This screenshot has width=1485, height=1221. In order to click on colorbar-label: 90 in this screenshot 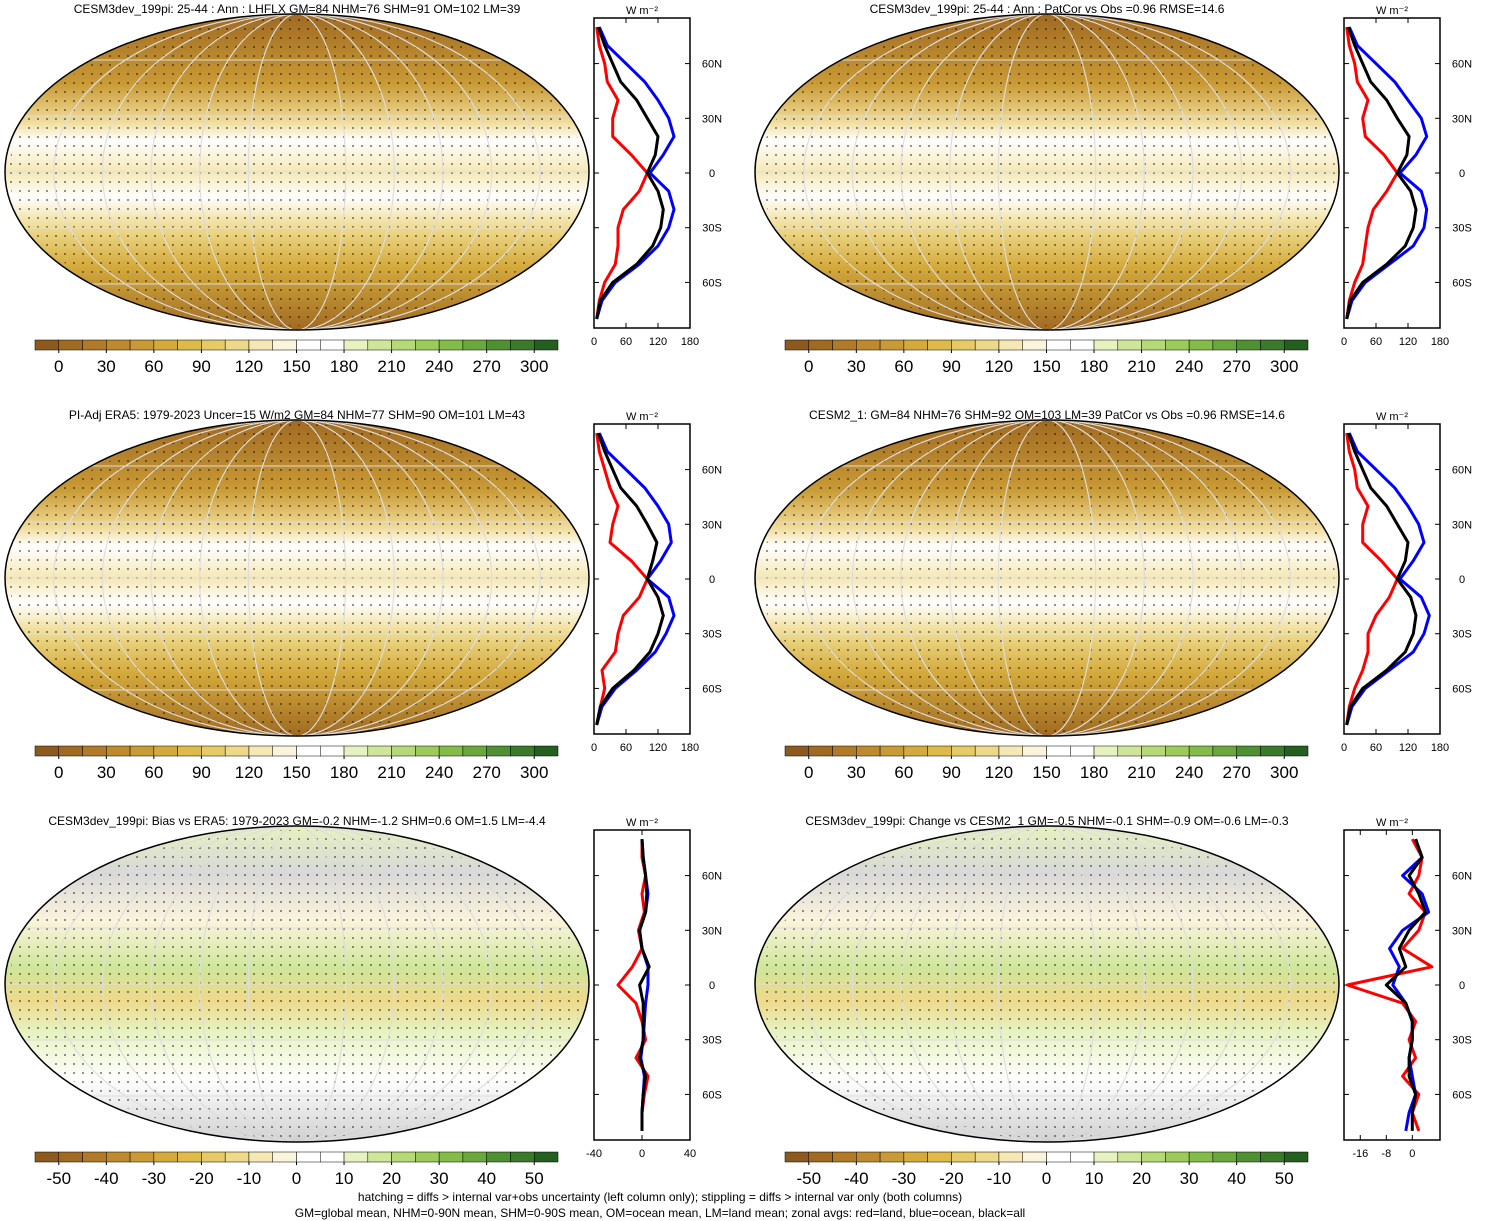, I will do `click(951, 366)`.